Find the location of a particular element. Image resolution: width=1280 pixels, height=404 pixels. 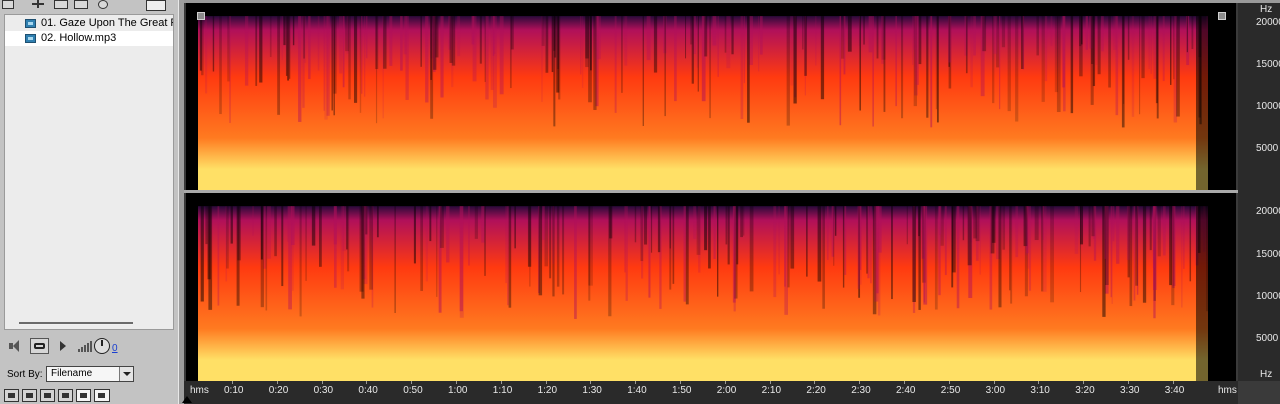

time-tick-label: 2:40 is located at coordinates (906, 390).